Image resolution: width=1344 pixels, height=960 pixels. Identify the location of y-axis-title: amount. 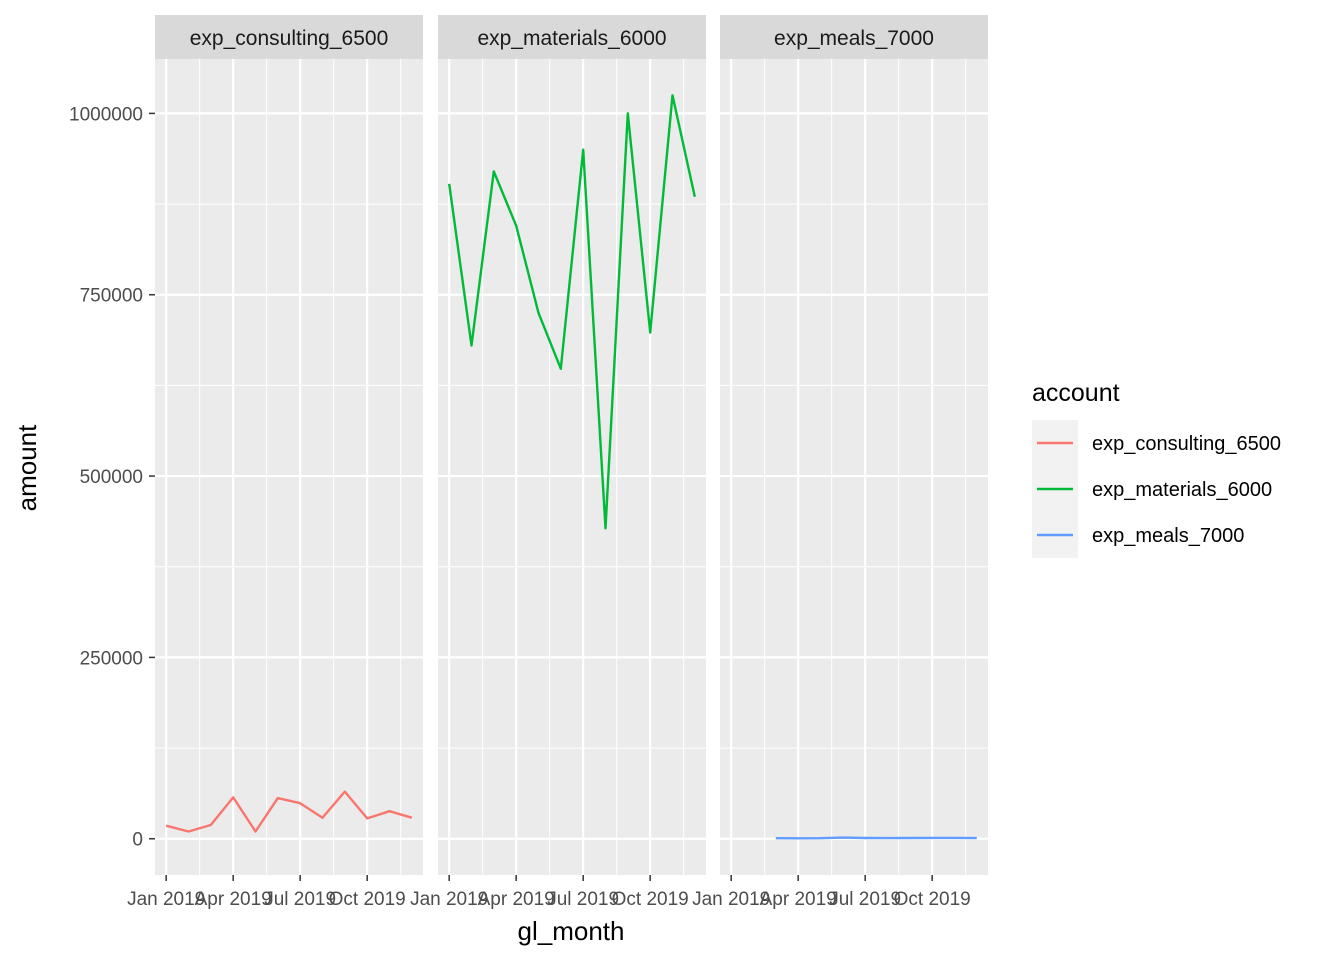
(27, 467).